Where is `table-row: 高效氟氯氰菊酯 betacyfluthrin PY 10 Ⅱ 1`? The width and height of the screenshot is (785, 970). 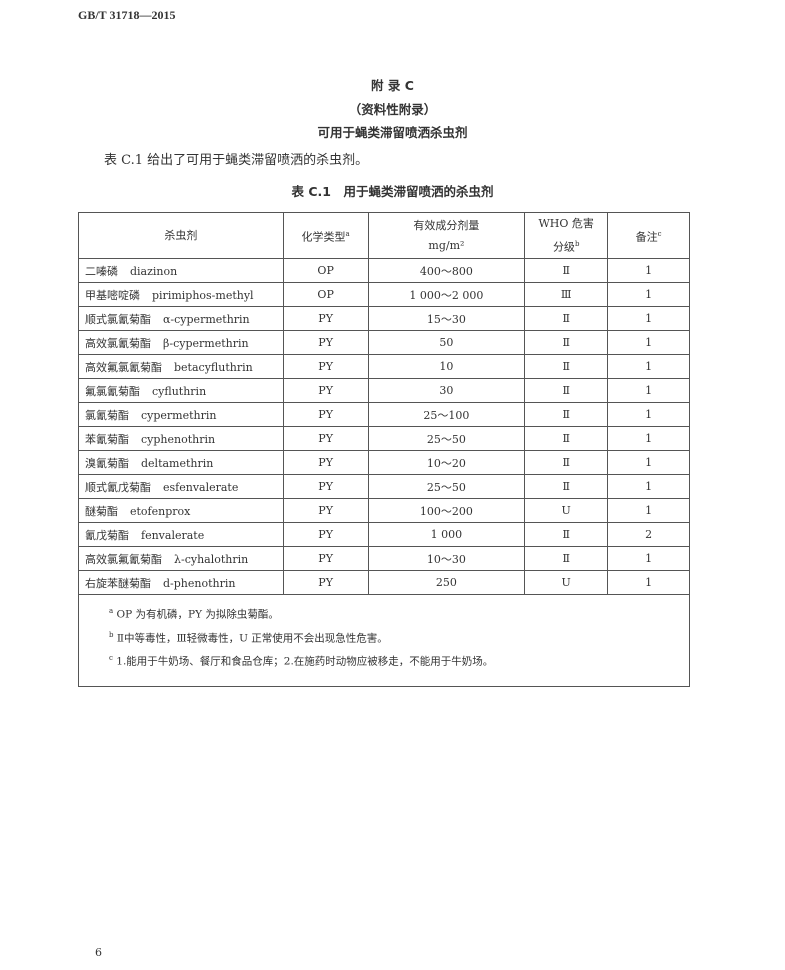
table-row: 高效氟氯氰菊酯 betacyfluthrin PY 10 Ⅱ 1 is located at coordinates (384, 366).